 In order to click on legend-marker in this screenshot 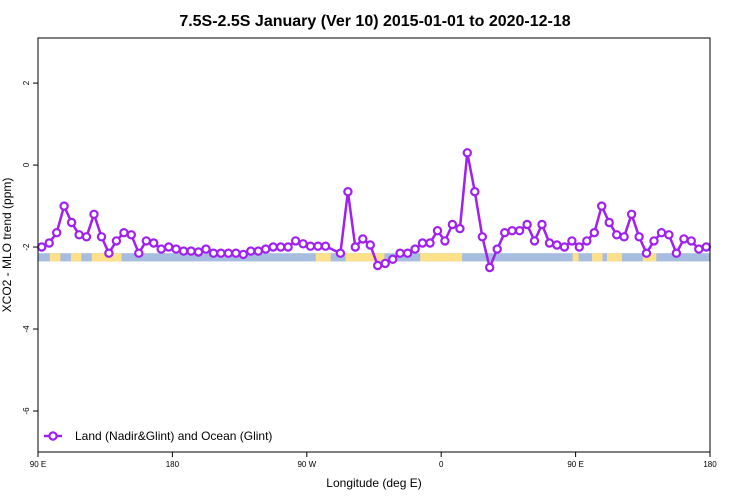, I will do `click(53, 436)`.